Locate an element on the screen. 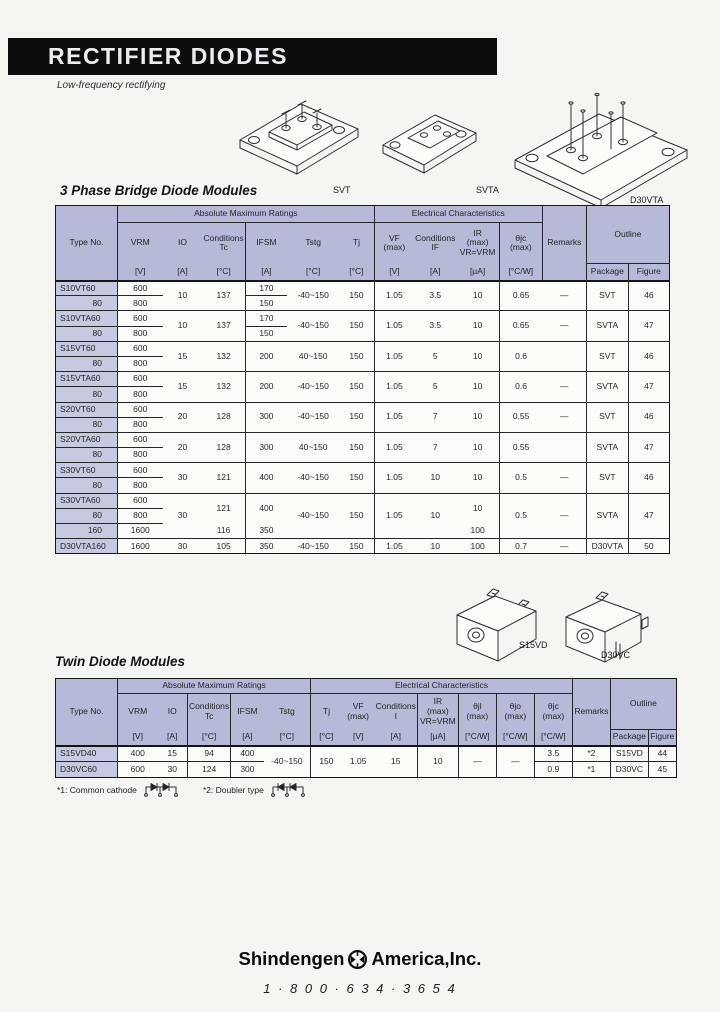  cell-fig: 46 is located at coordinates (648, 478).